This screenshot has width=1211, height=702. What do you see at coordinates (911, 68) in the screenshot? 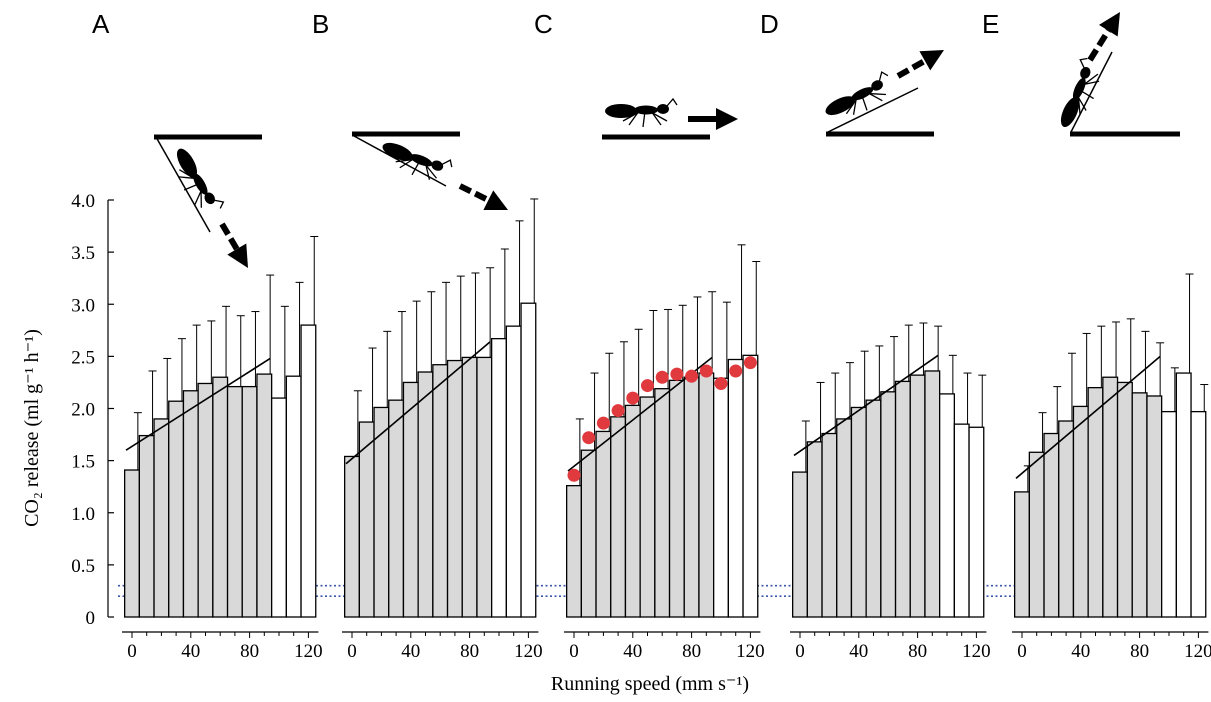
I see `direction-arrow-d-shaft` at bounding box center [911, 68].